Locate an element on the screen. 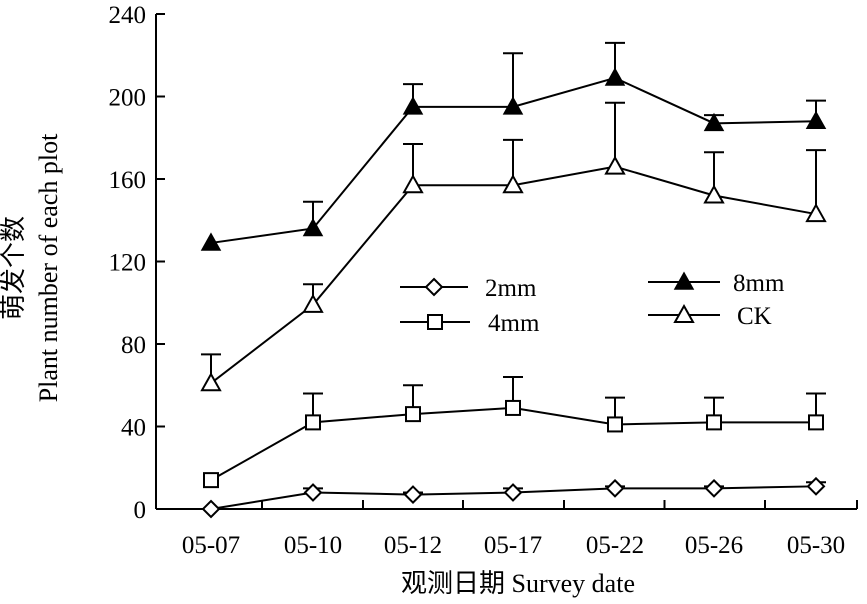 The height and width of the screenshot is (604, 867). y-axis-title-cn: 萌发个数 is located at coordinates (14, 268).